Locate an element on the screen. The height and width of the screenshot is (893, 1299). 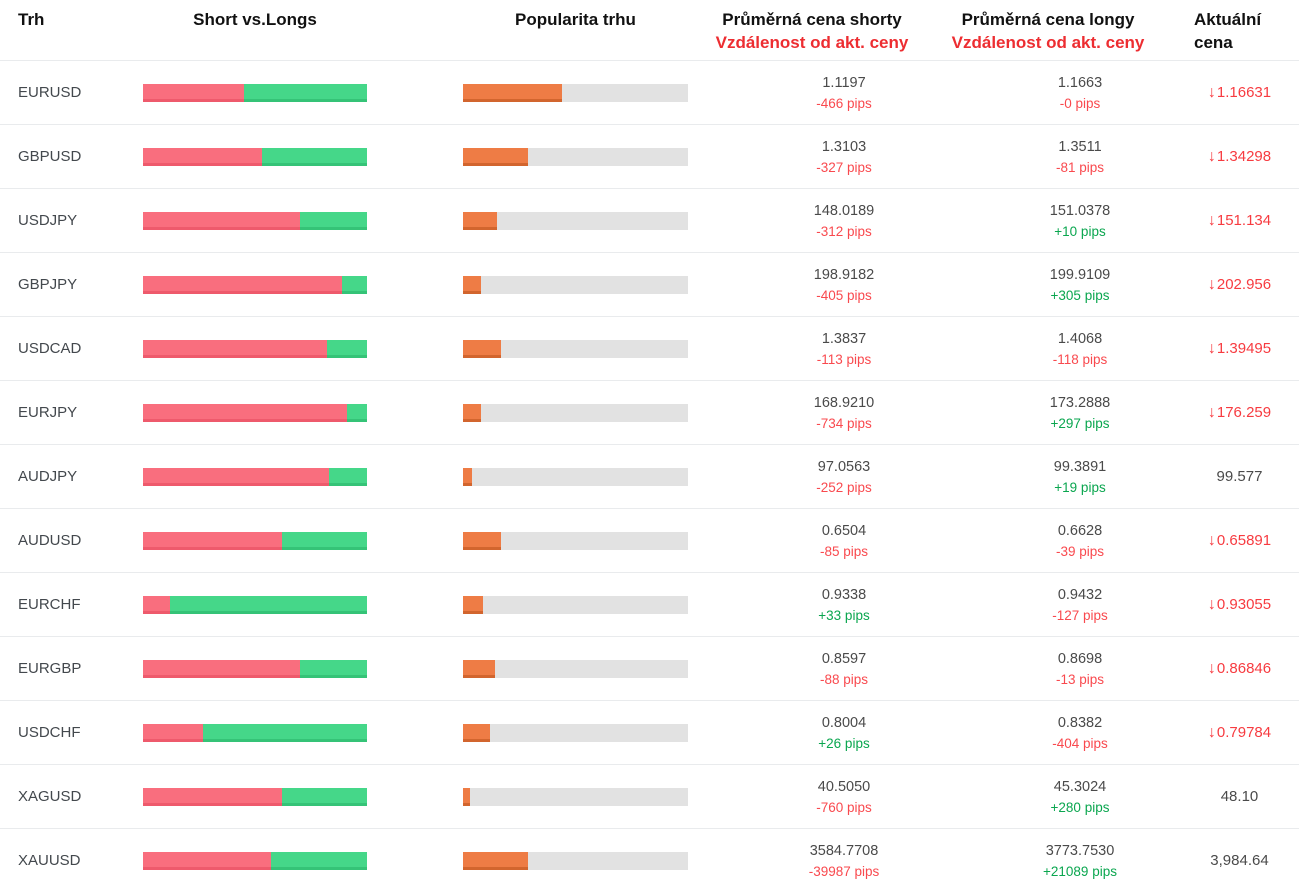
avg-short-cell: 40.5050 -760 pips is located at coordinates (844, 797).